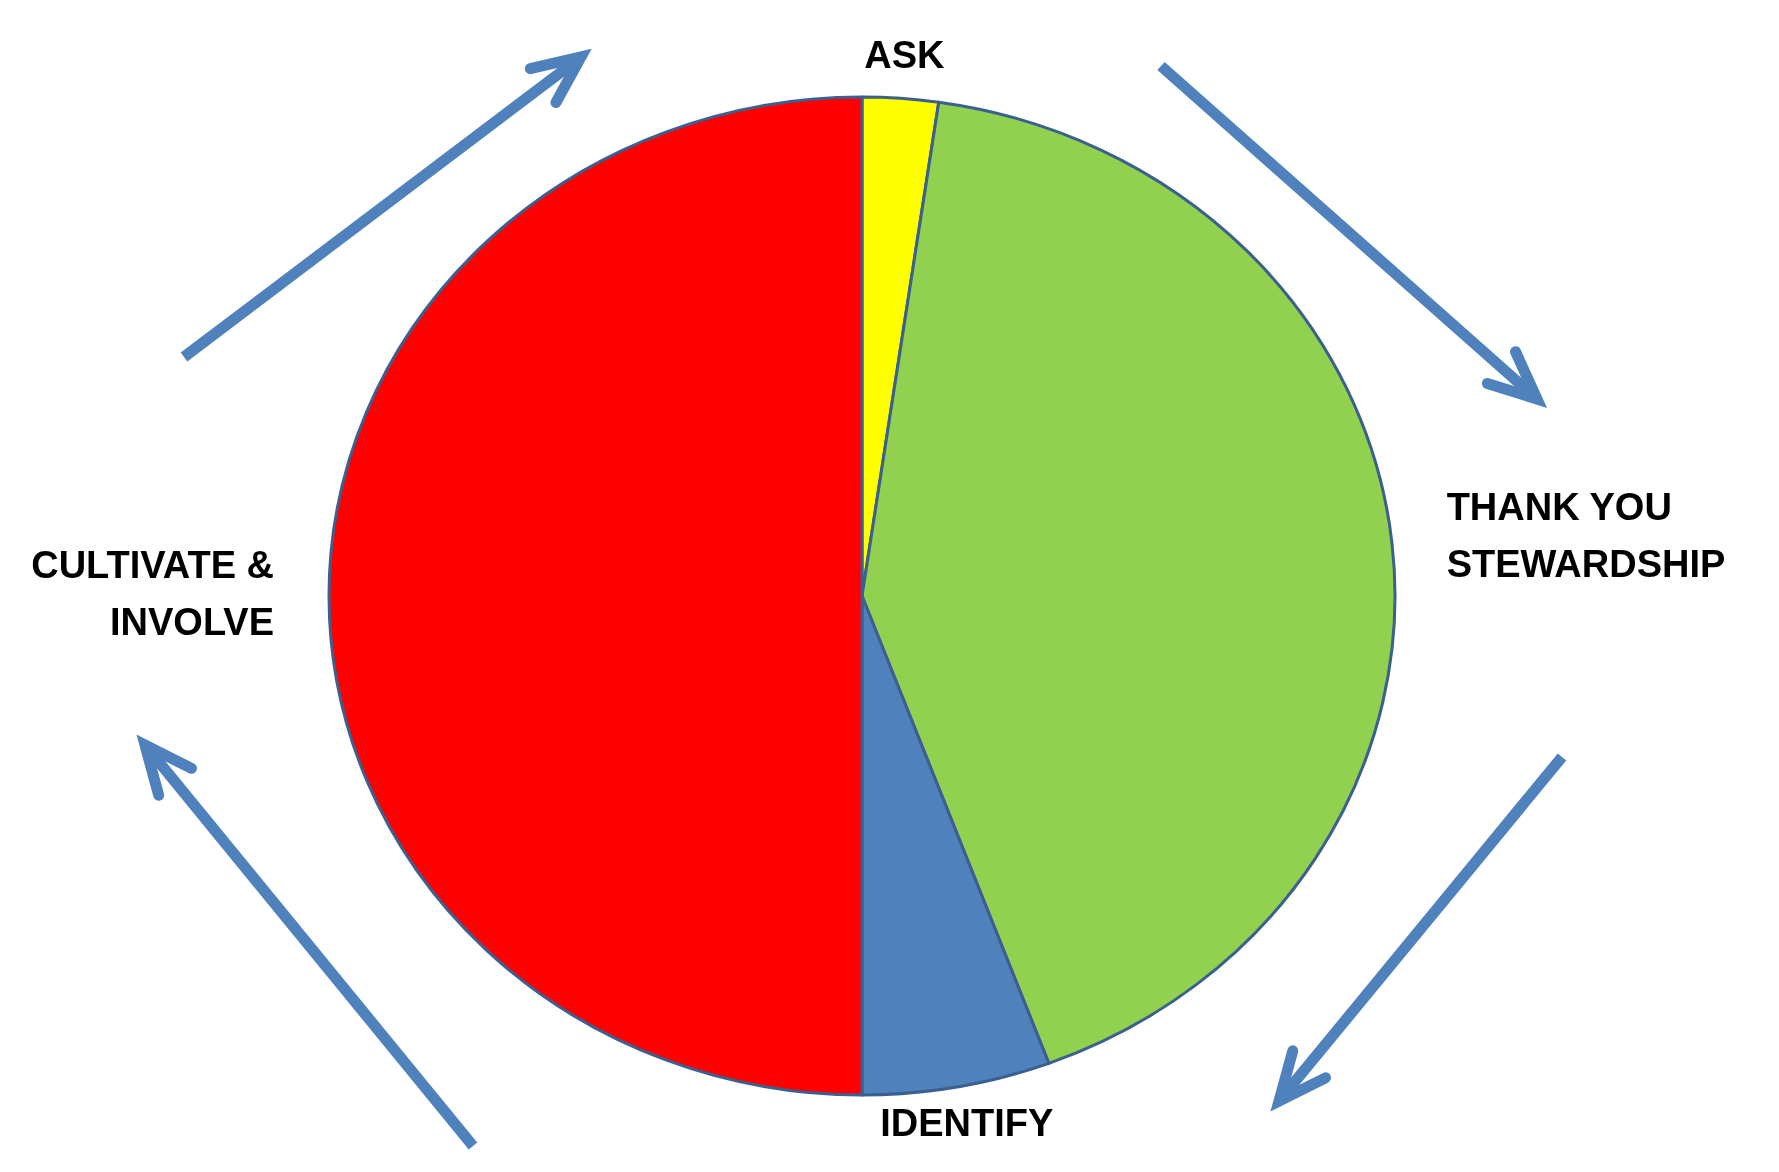  What do you see at coordinates (1586, 536) in the screenshot?
I see `slice-label: THANK YOU STEWARDSHIP` at bounding box center [1586, 536].